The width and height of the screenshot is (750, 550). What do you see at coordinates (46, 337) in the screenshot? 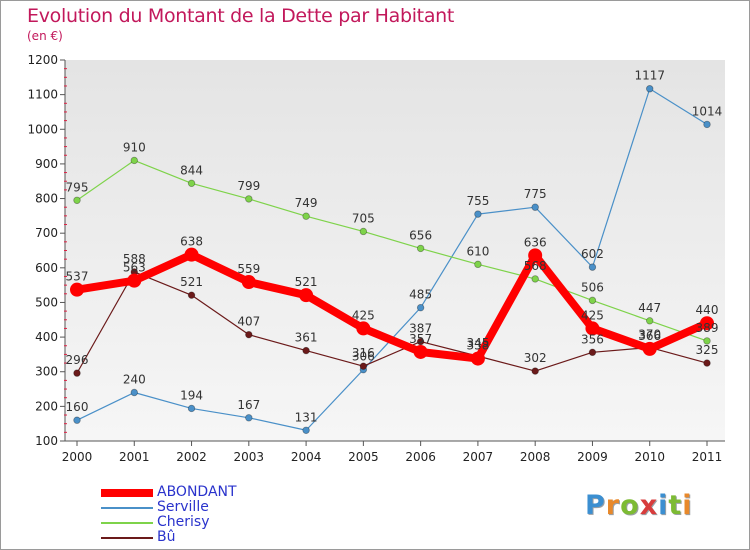
I see `y-tick-label: 400` at bounding box center [46, 337].